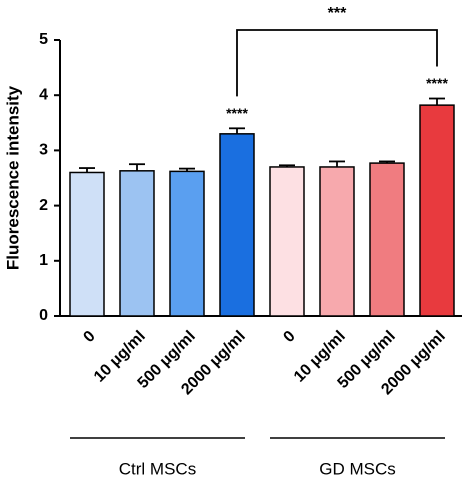 The width and height of the screenshot is (474, 488). I want to click on y-axis-label: Fluorescence intensity, so click(12, 177).